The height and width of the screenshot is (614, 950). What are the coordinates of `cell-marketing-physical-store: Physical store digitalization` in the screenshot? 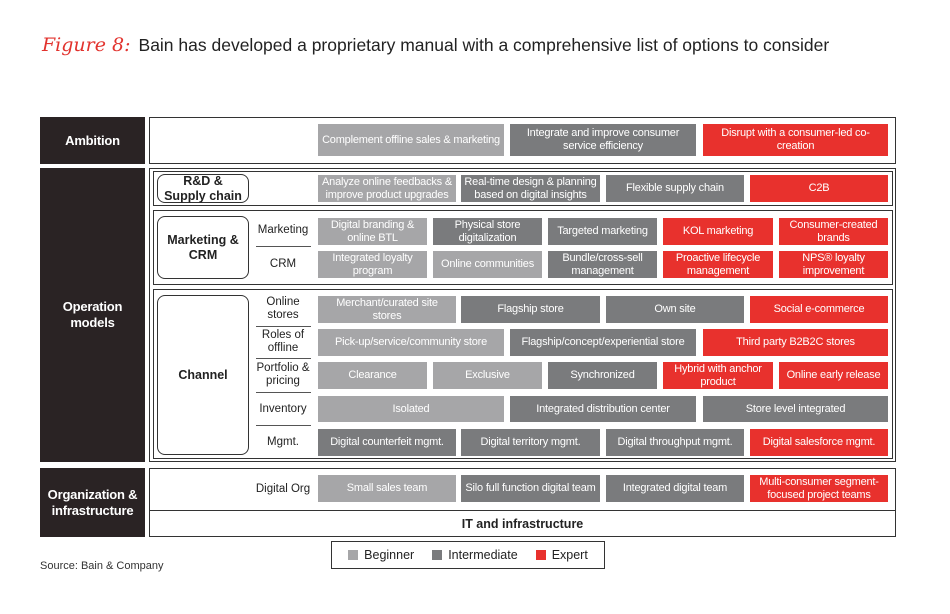 It's located at (487, 231).